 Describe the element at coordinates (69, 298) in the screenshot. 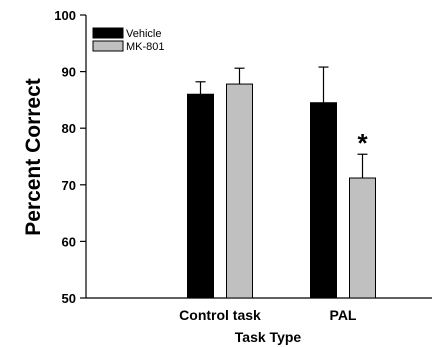

I see `y-tick-label: 50` at that location.